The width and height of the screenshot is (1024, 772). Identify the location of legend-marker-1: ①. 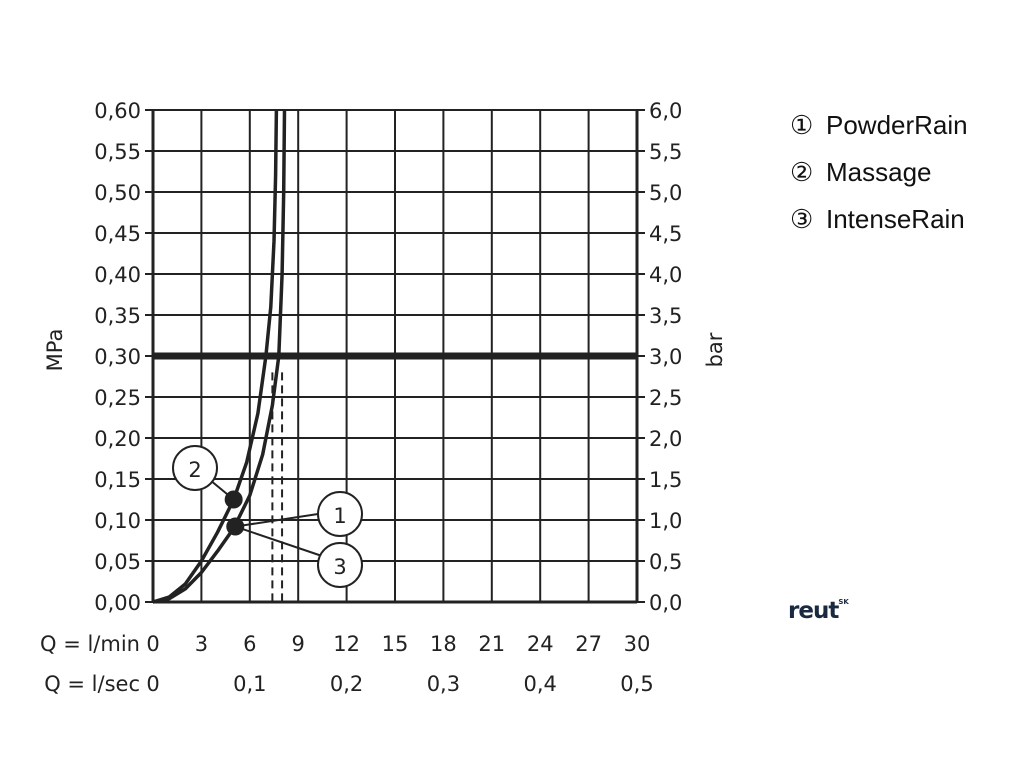
(802, 125).